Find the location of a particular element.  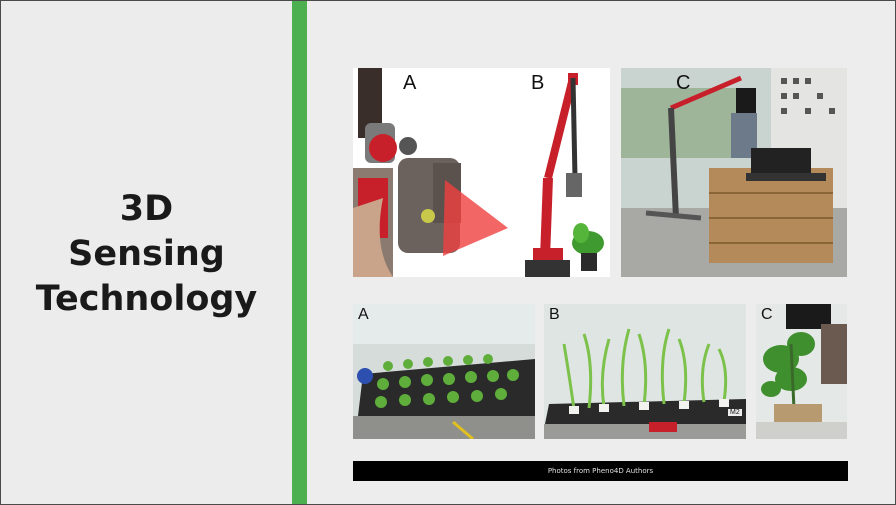

accent-bar is located at coordinates (299, 252).